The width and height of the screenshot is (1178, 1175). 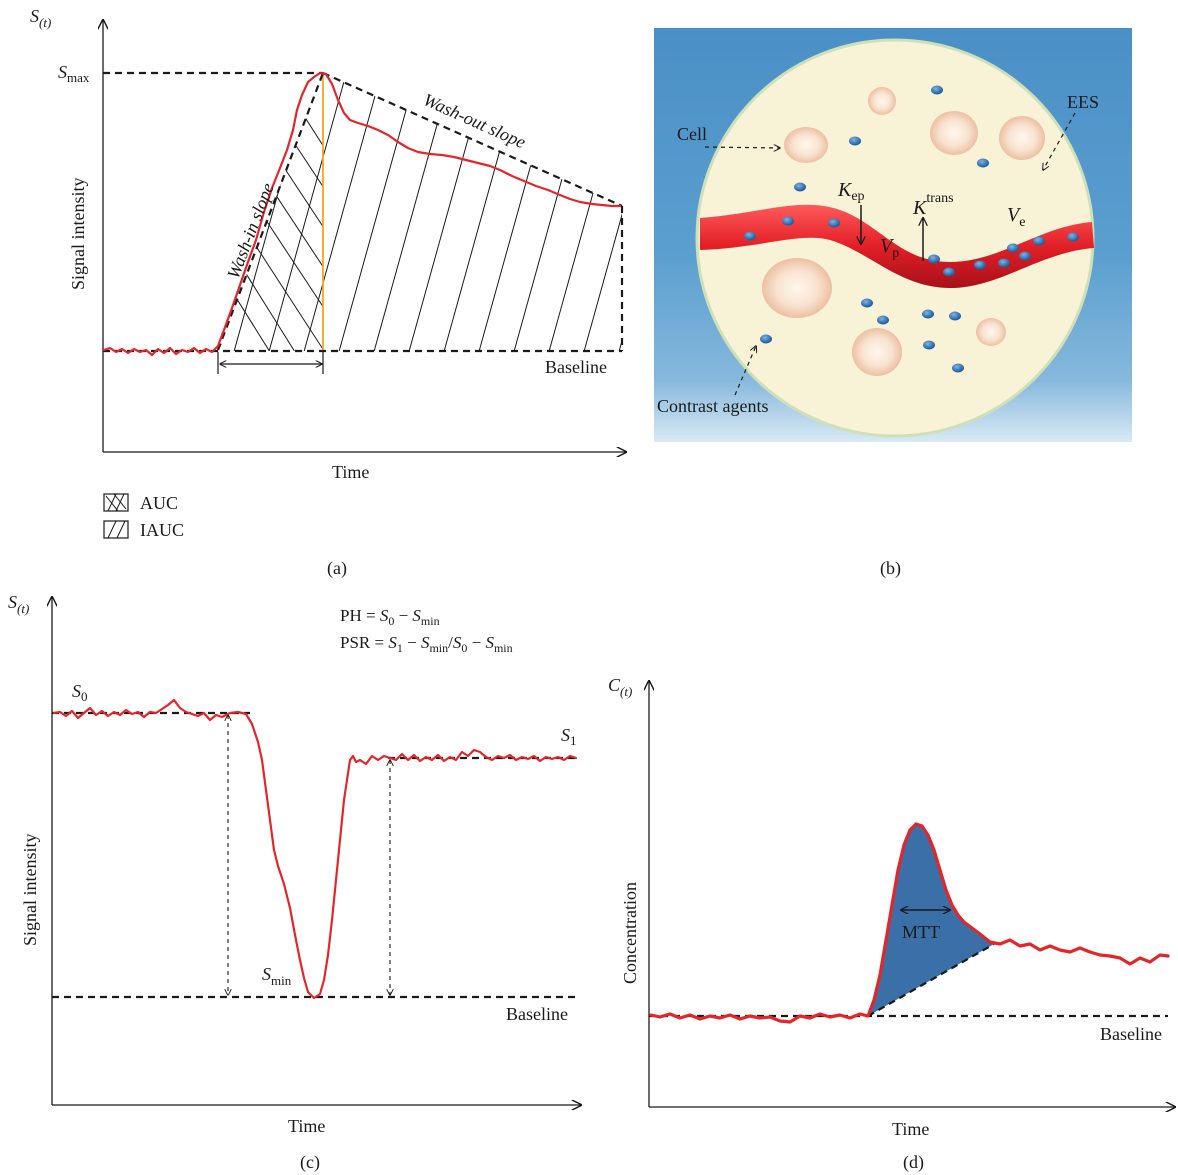 What do you see at coordinates (474, 120) in the screenshot?
I see `wash-out-label: Wash-out slope` at bounding box center [474, 120].